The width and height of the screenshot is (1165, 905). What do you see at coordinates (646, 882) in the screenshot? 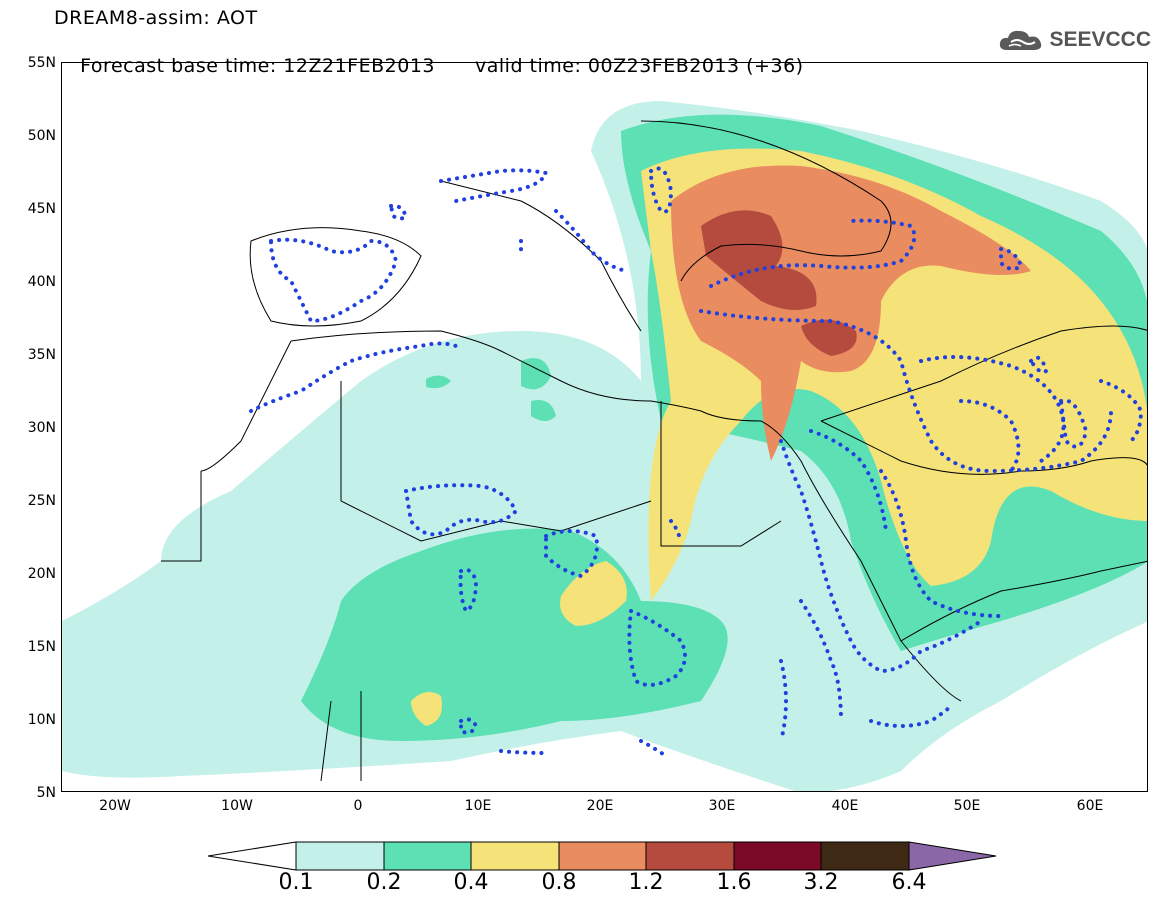
I see `colorbar-label-1.2: 1.2` at bounding box center [646, 882].